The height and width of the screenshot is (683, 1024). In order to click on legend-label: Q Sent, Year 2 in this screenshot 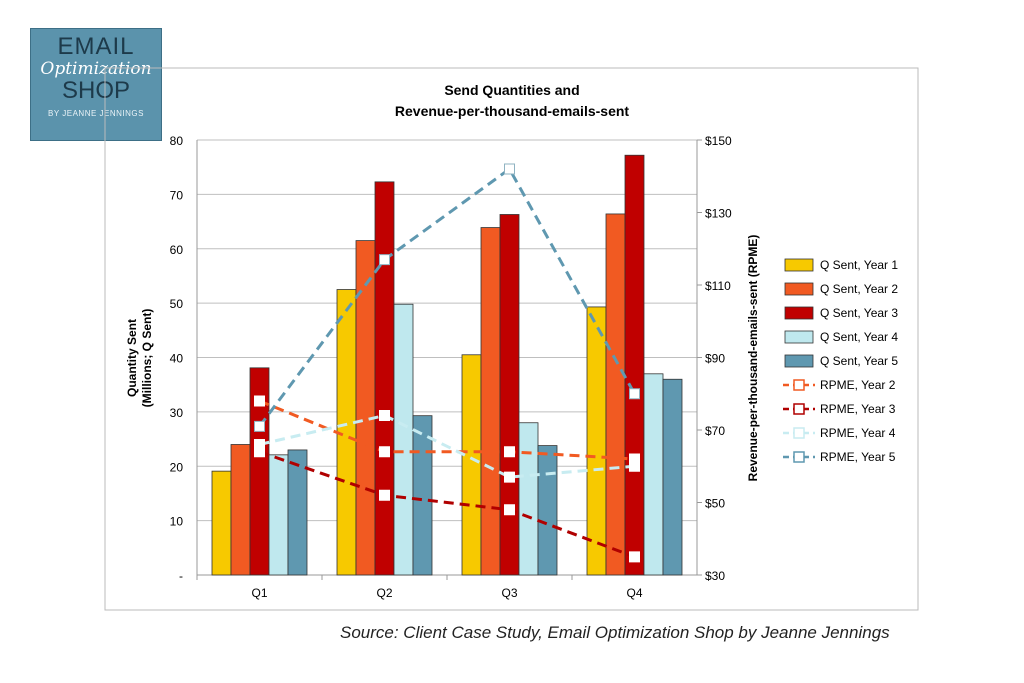, I will do `click(859, 289)`.